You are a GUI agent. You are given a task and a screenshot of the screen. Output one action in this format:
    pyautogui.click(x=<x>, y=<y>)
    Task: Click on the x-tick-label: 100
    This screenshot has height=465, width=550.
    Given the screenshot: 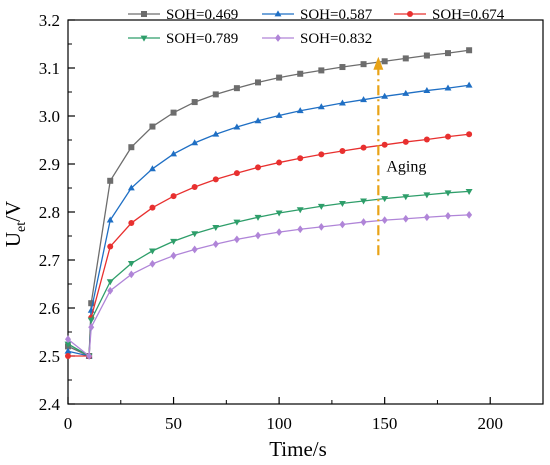 What is the action you would take?
    pyautogui.click(x=279, y=423)
    